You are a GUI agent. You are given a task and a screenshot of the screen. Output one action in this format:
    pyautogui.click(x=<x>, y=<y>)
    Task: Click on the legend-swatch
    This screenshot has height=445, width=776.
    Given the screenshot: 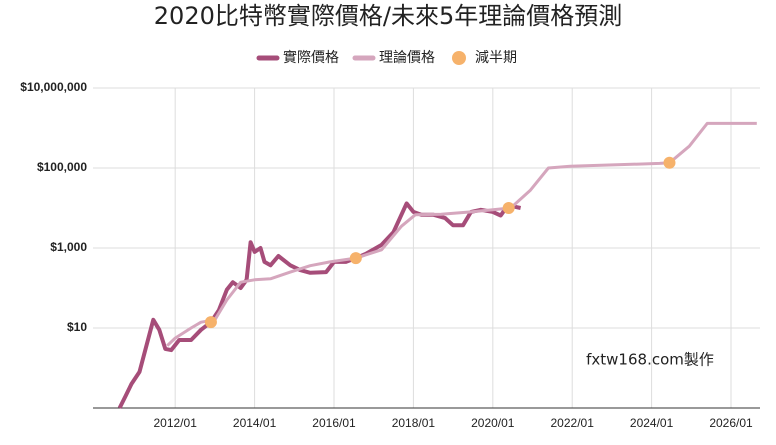 What is the action you would take?
    pyautogui.click(x=459, y=58)
    